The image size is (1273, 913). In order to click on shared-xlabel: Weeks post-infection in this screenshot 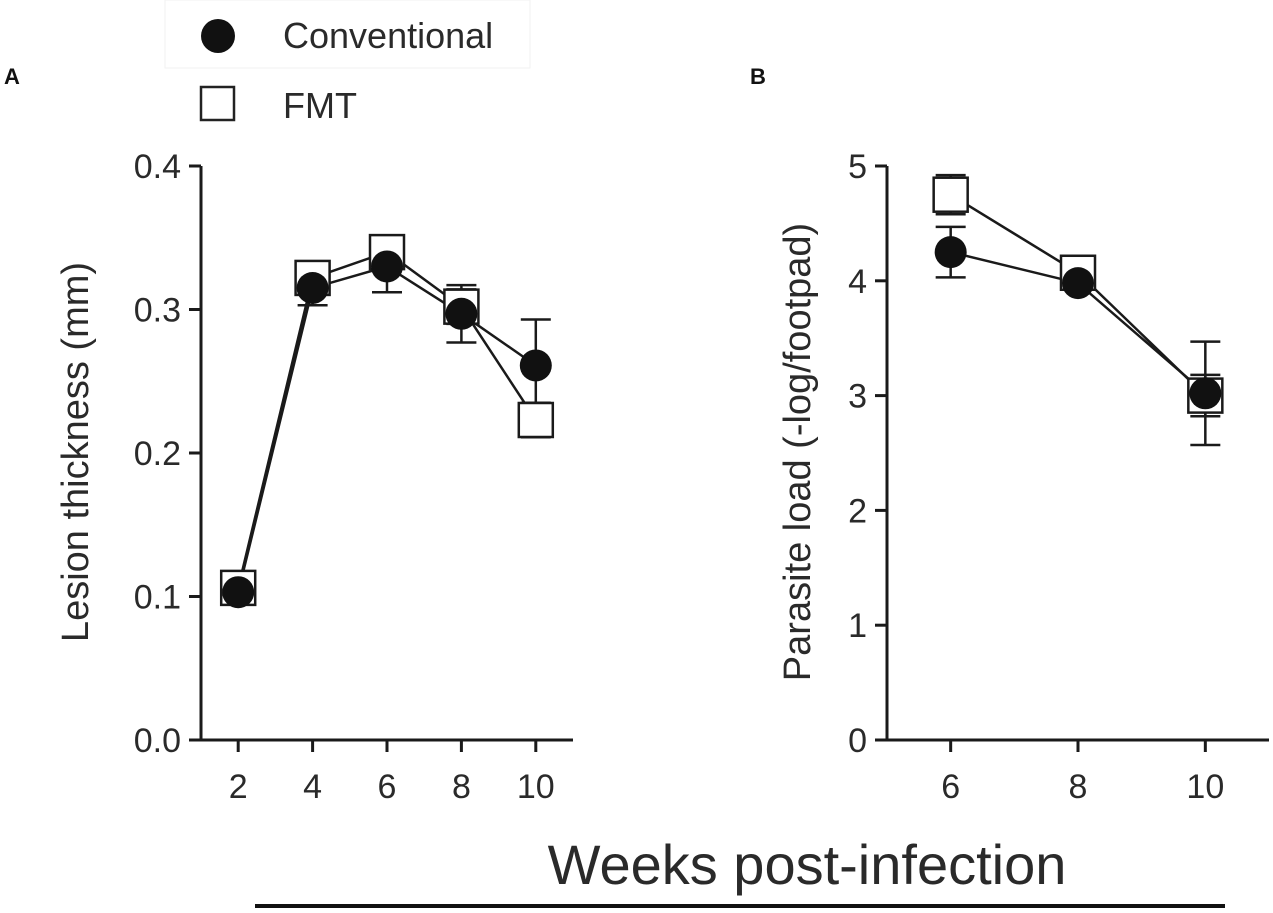, I will do `click(807, 864)`.